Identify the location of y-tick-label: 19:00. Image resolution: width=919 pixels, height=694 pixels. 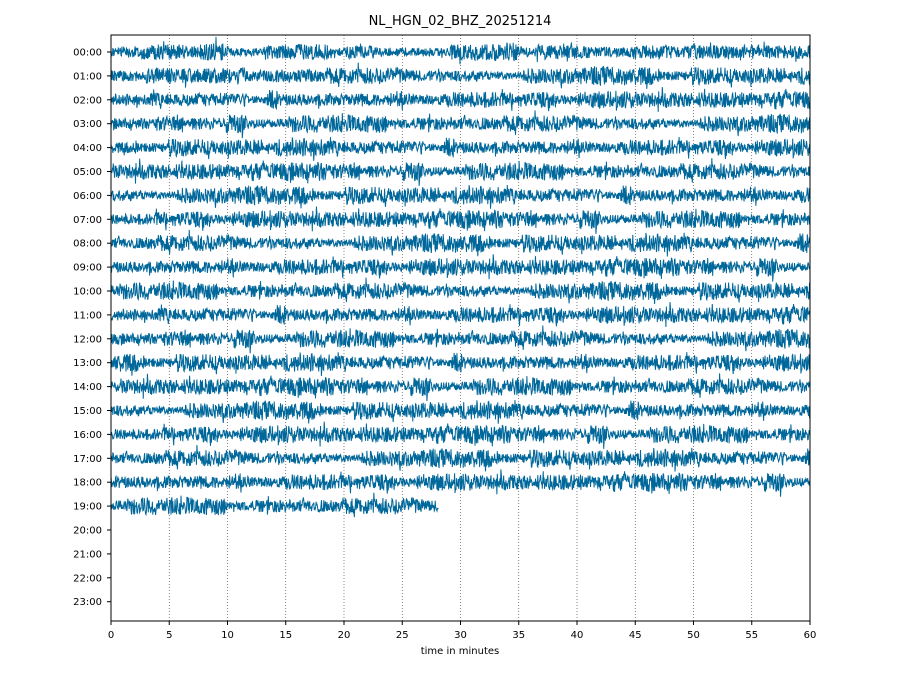
(87, 507).